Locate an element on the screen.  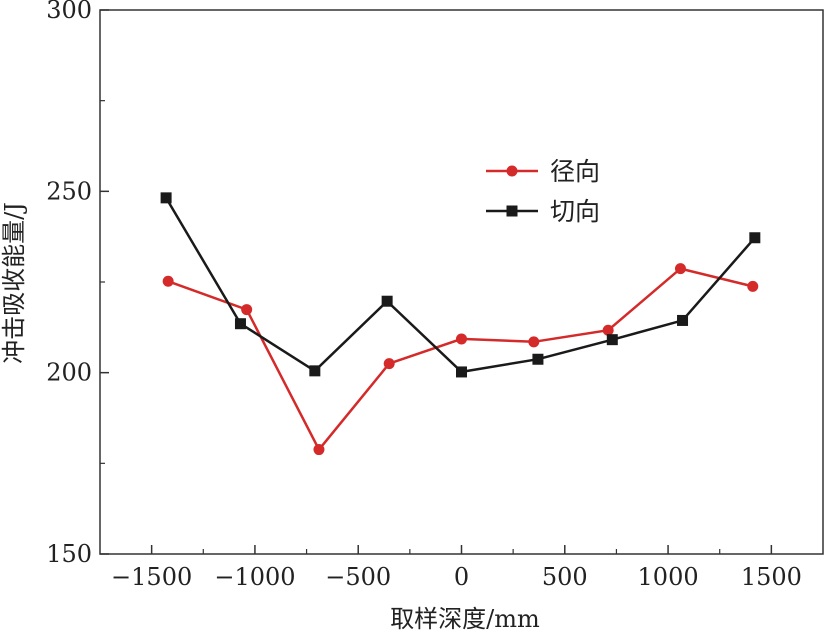
y-tick-label: 250 is located at coordinates (69, 191).